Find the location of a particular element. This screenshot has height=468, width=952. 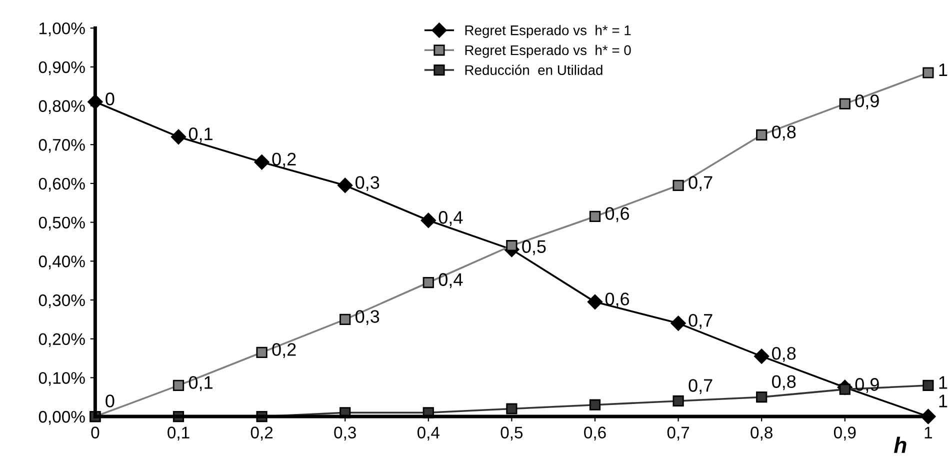

y-tick-label: 0,80% is located at coordinates (61, 107).